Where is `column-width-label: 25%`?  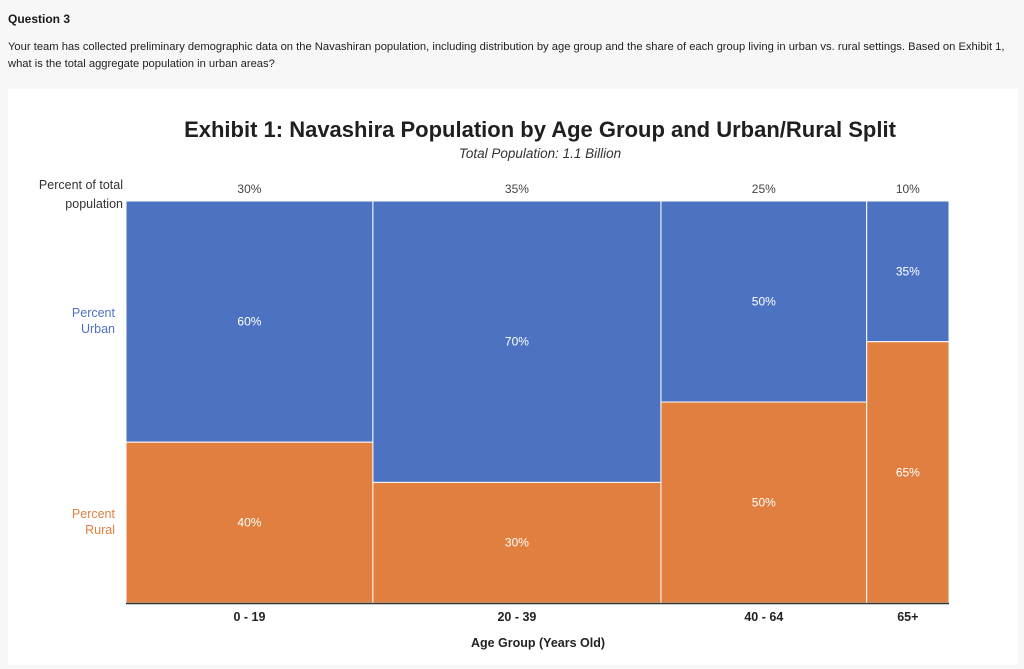 column-width-label: 25% is located at coordinates (764, 189).